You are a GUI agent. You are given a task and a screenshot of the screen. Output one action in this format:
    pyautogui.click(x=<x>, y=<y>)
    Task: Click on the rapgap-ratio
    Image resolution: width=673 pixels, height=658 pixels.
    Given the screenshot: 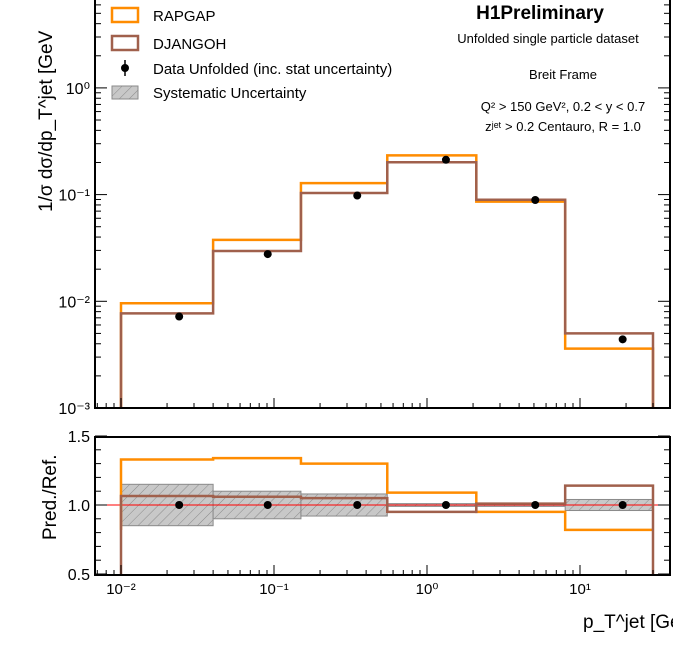 What is the action you would take?
    pyautogui.click(x=386, y=494)
    